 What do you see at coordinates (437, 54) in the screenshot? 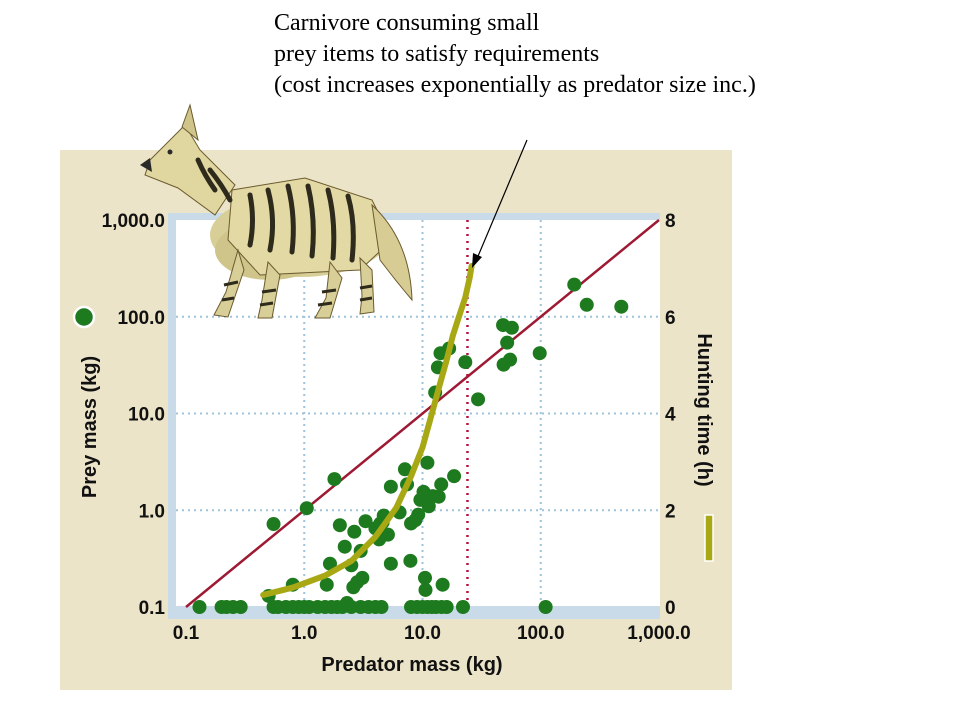
I see `annotation-line-2: prey items to satisfy requirements` at bounding box center [437, 54].